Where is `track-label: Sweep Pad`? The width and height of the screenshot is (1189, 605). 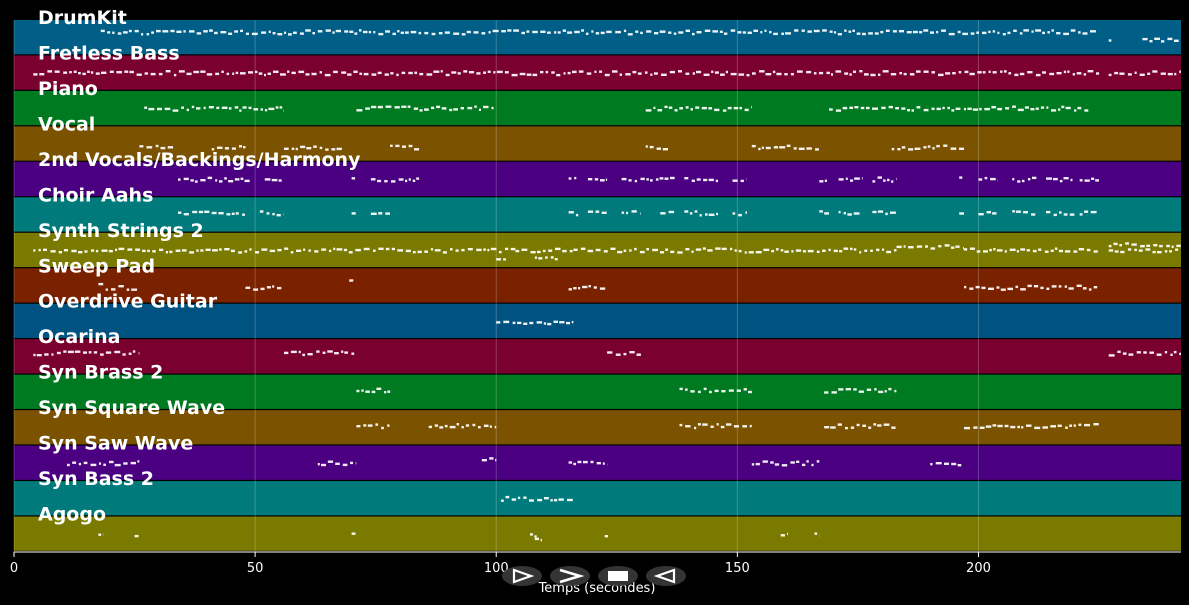 track-label: Sweep Pad is located at coordinates (96, 266).